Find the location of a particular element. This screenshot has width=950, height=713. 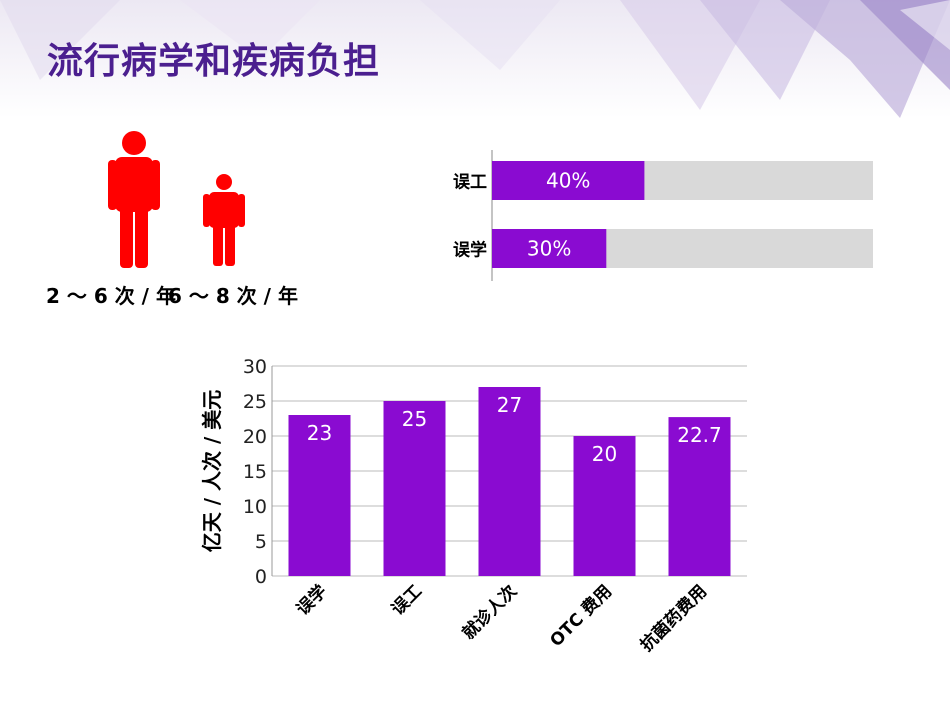

hbar-value-label: 30% is located at coordinates (549, 249).